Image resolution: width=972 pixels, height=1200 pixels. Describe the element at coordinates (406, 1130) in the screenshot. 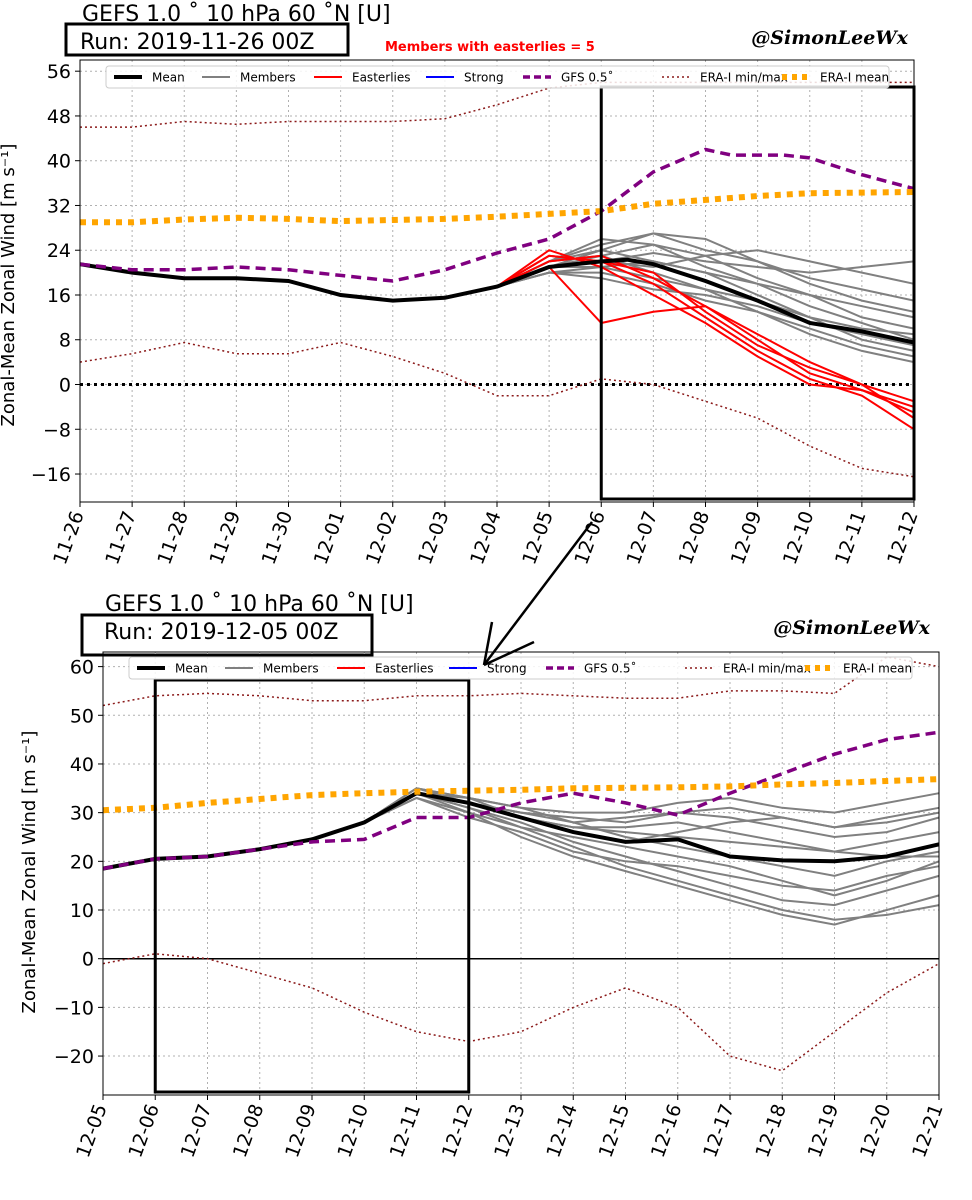

I see `bottom-x-tick-label: 12-11` at that location.